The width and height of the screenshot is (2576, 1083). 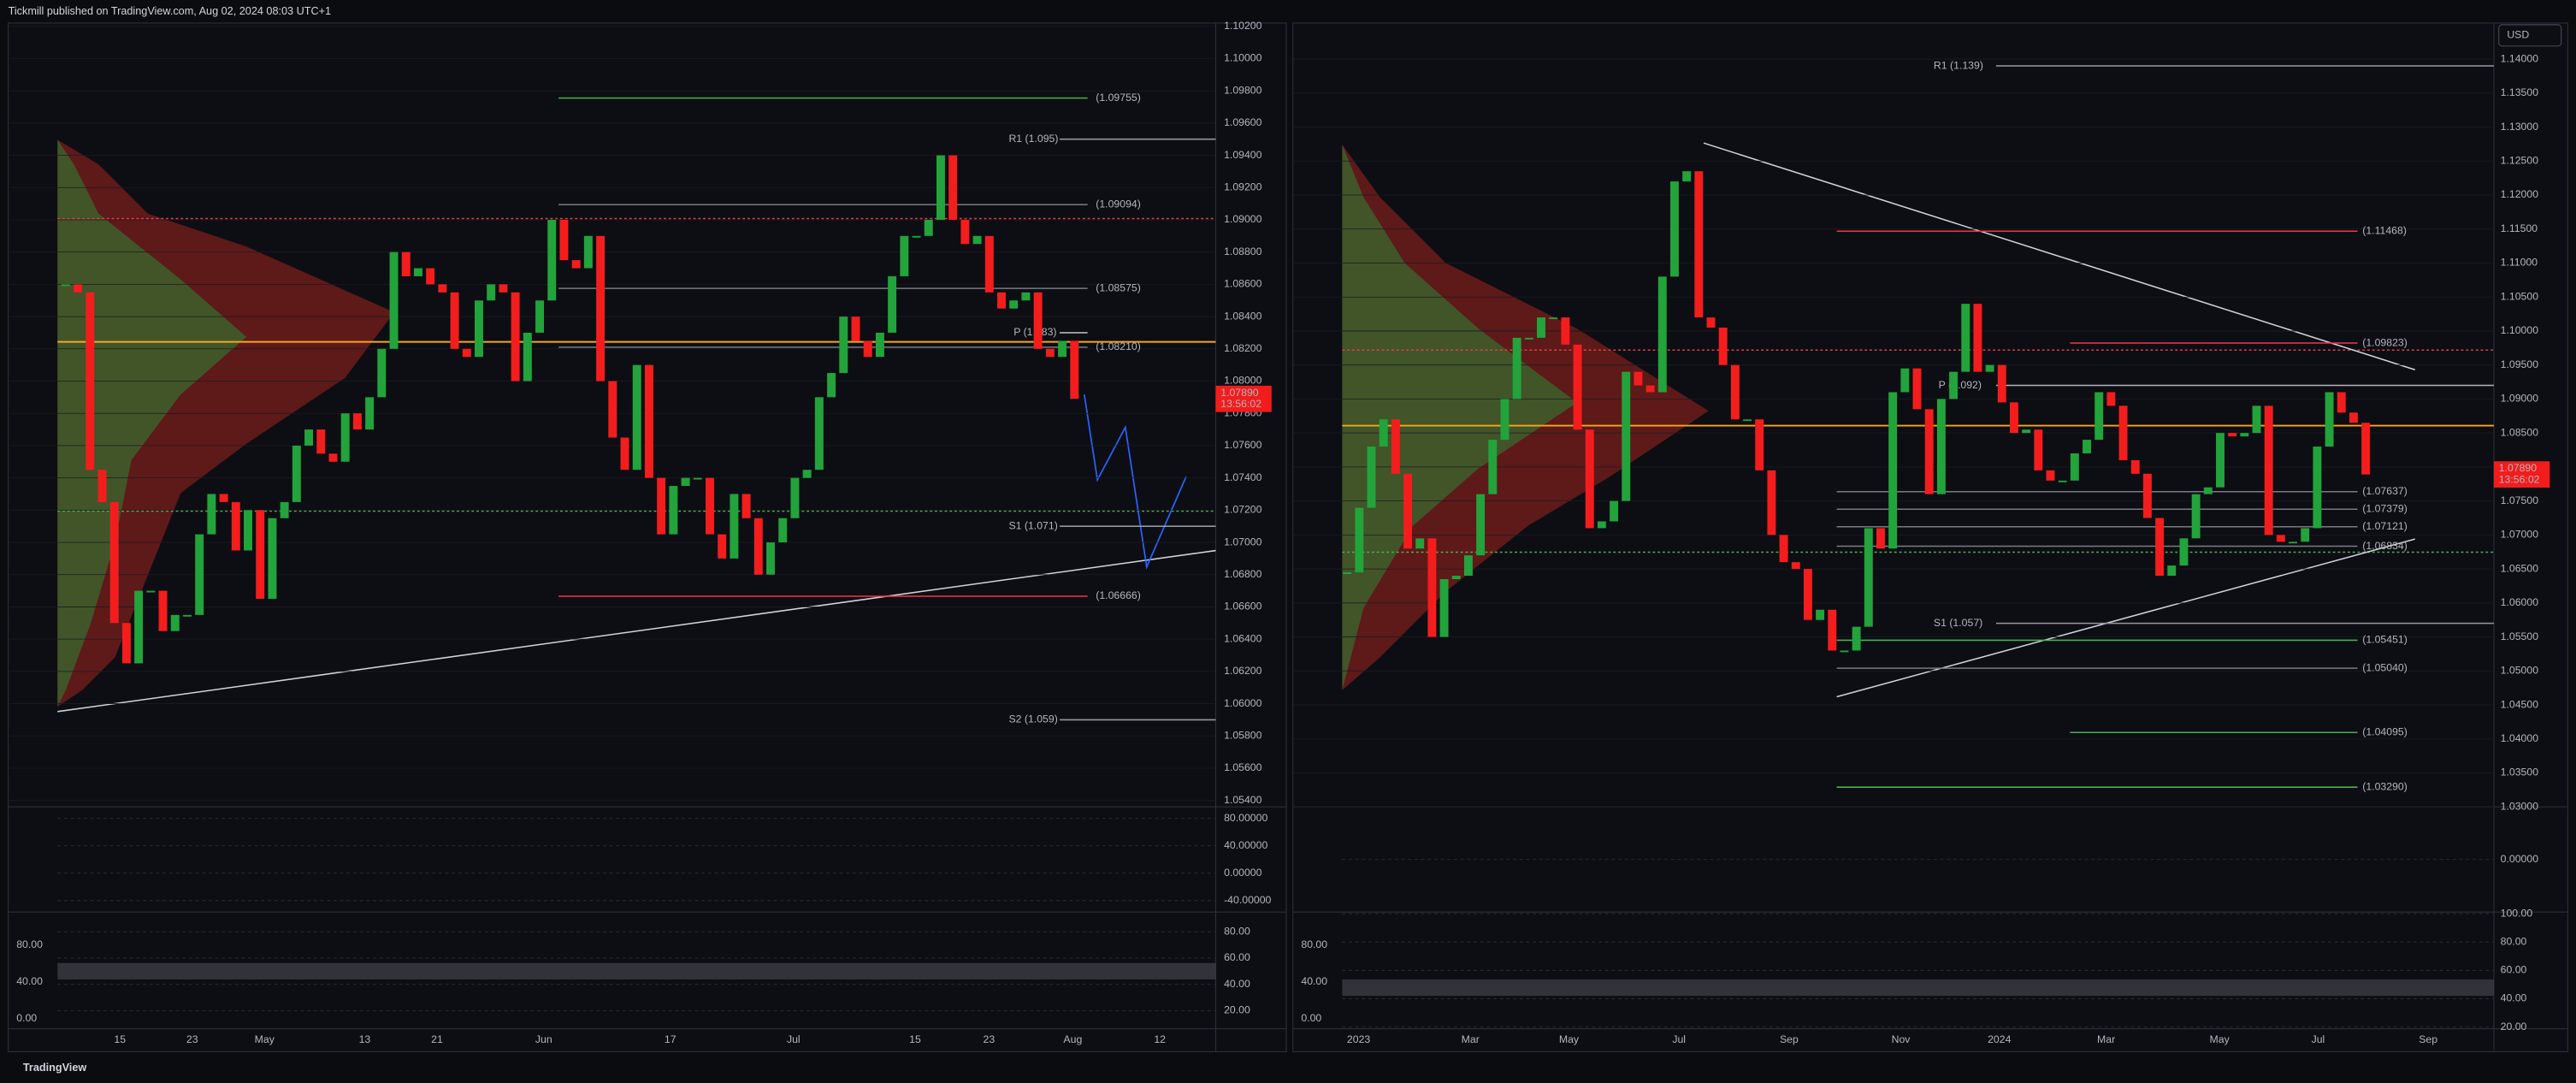 What do you see at coordinates (1243, 477) in the screenshot?
I see `y-tick-label: 1.07400` at bounding box center [1243, 477].